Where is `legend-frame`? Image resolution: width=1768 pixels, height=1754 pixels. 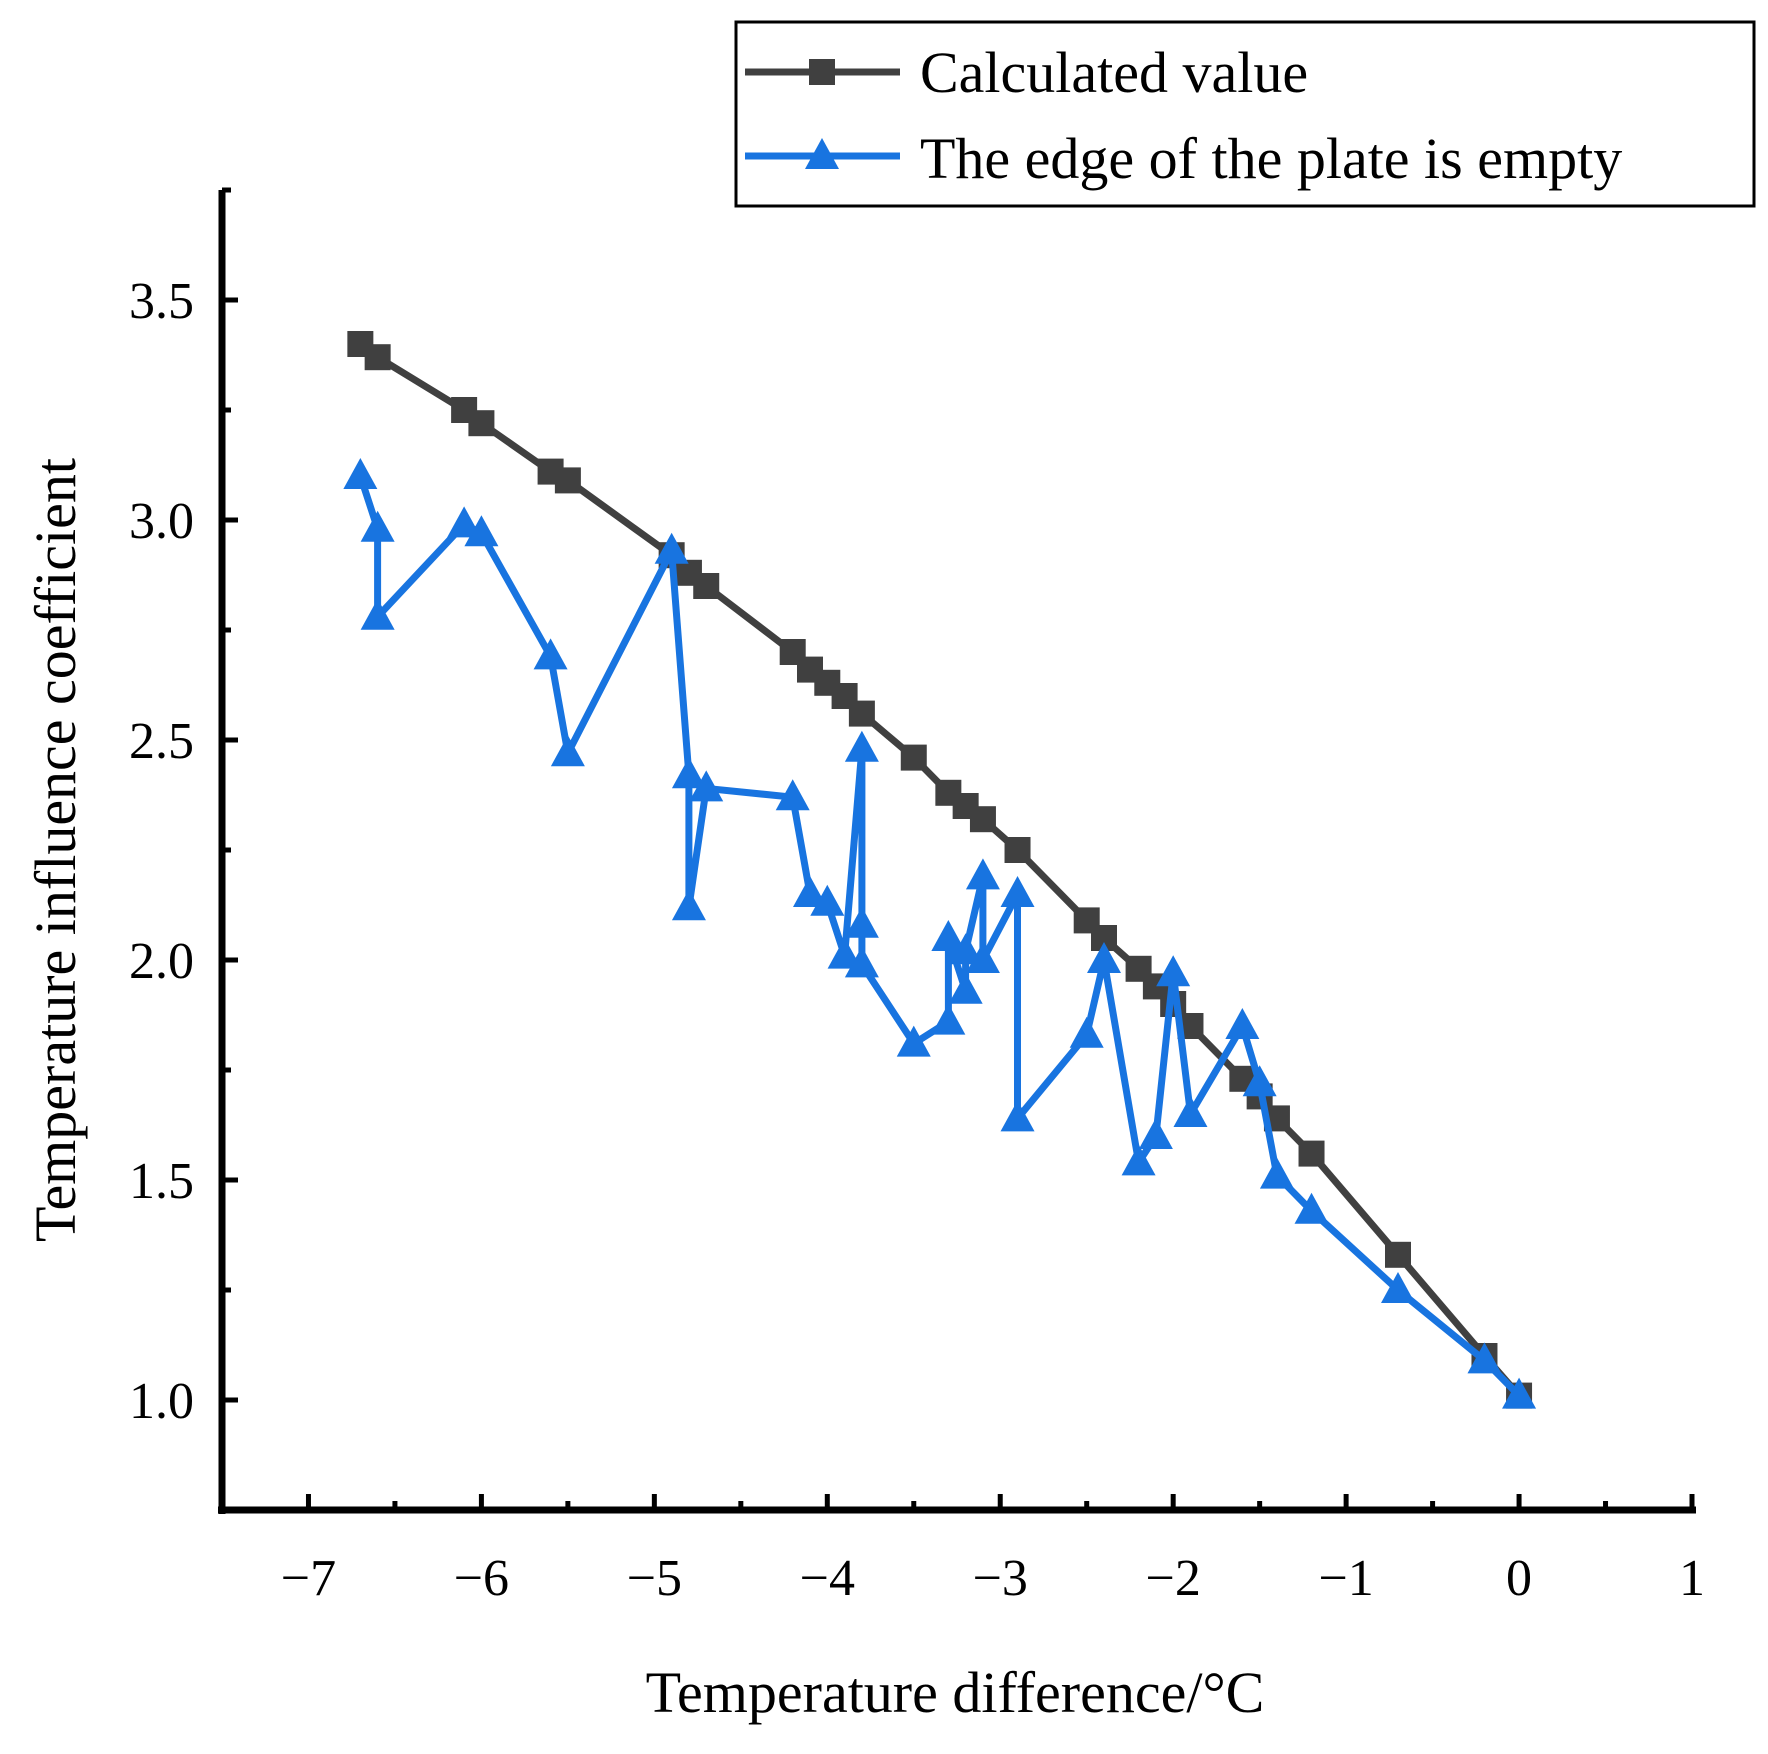 legend-frame is located at coordinates (1245, 114).